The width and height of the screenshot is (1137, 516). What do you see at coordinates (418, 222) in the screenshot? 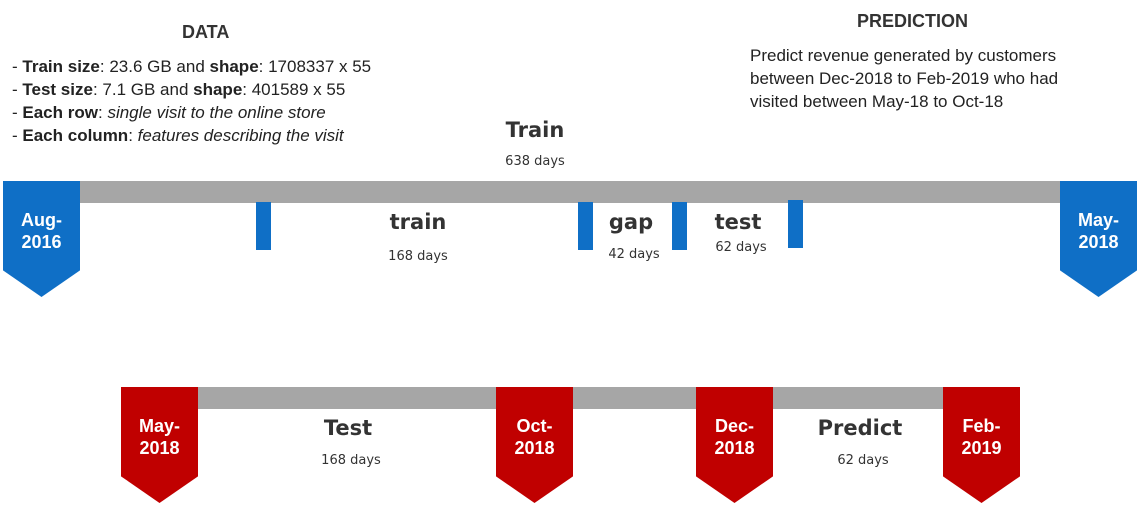
I see `segment-train-label: train` at bounding box center [418, 222].